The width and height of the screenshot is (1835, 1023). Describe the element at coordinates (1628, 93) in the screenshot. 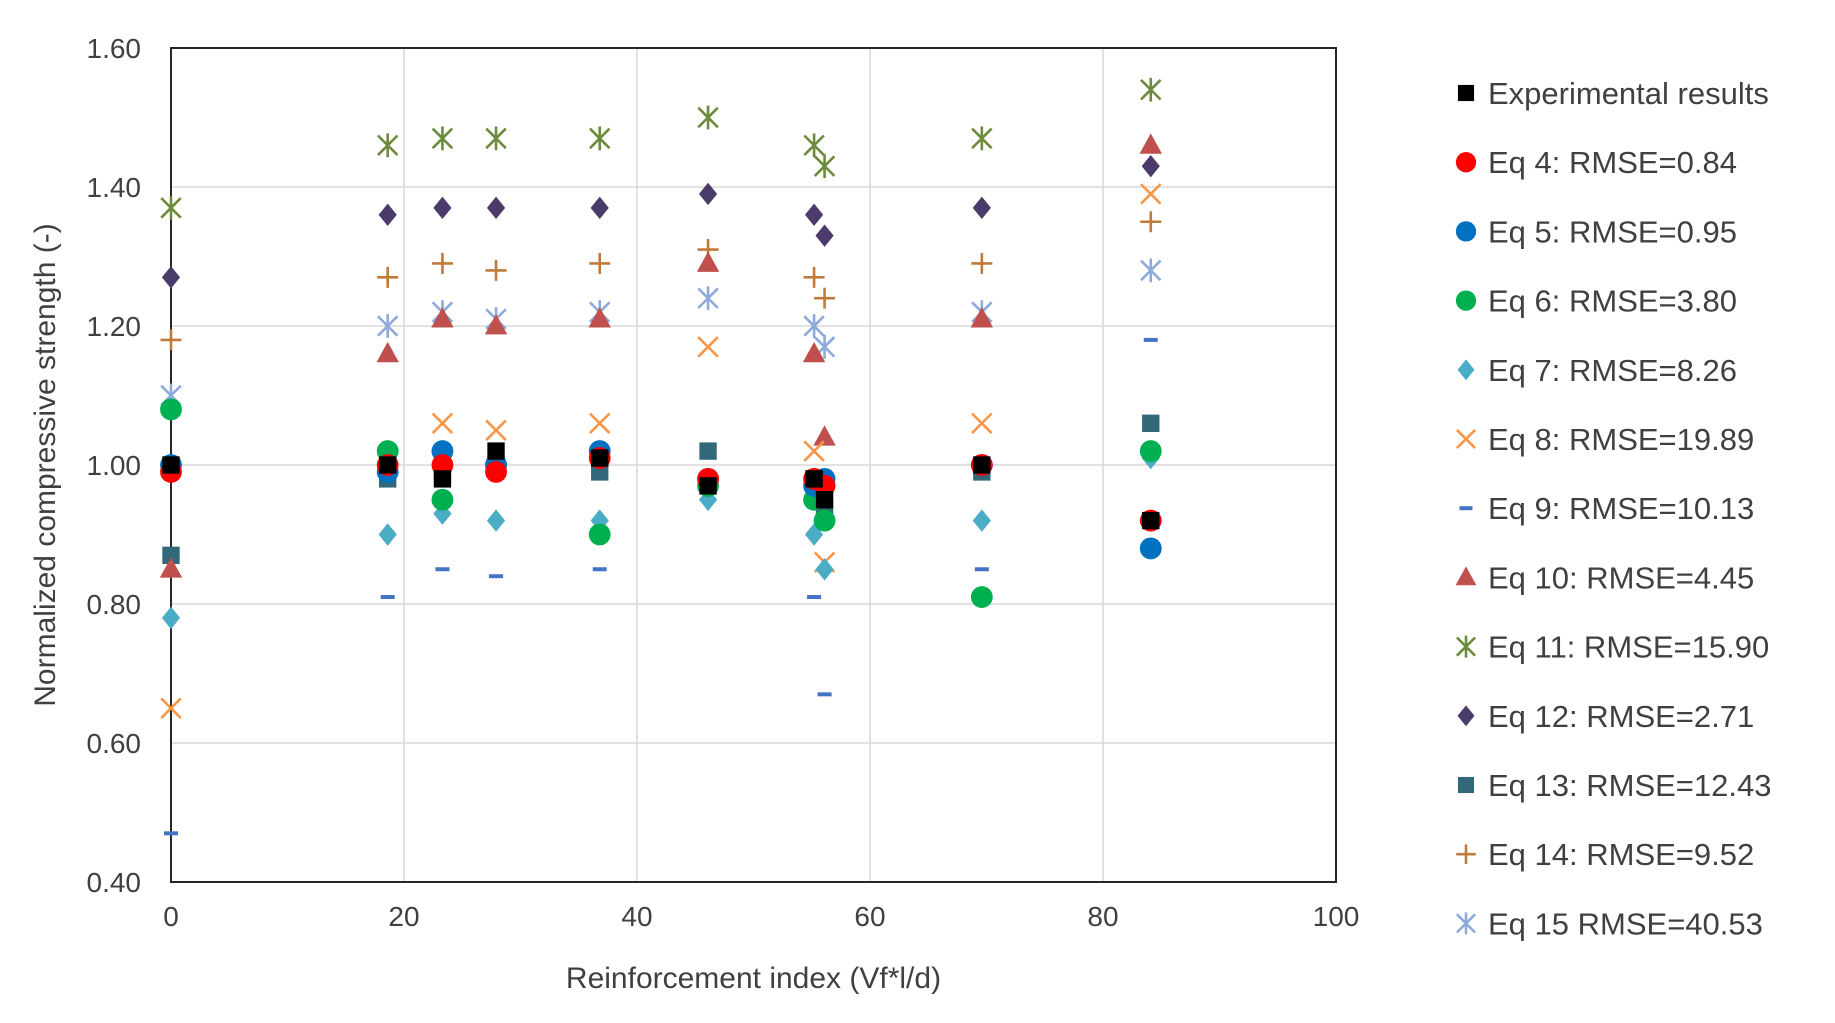

I see `legend-label: Experimental results` at that location.